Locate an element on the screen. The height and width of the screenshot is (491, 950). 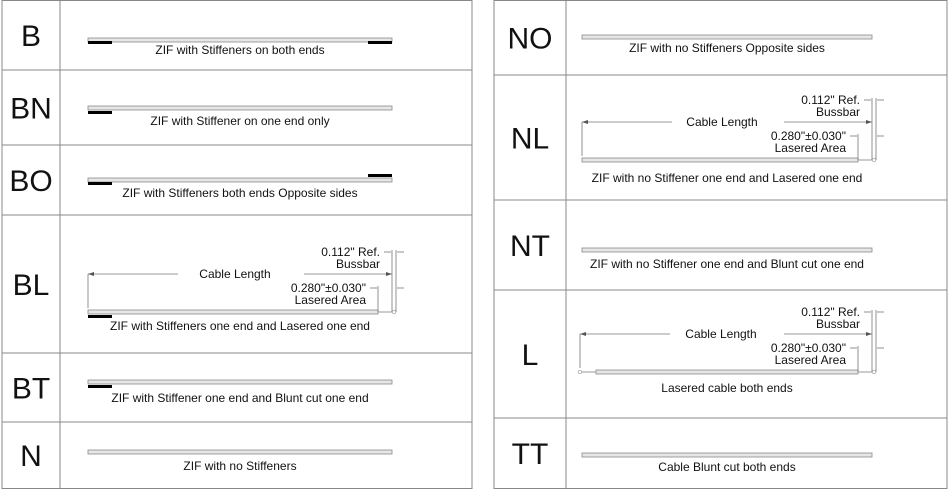
part-code: NL is located at coordinates (530, 139).